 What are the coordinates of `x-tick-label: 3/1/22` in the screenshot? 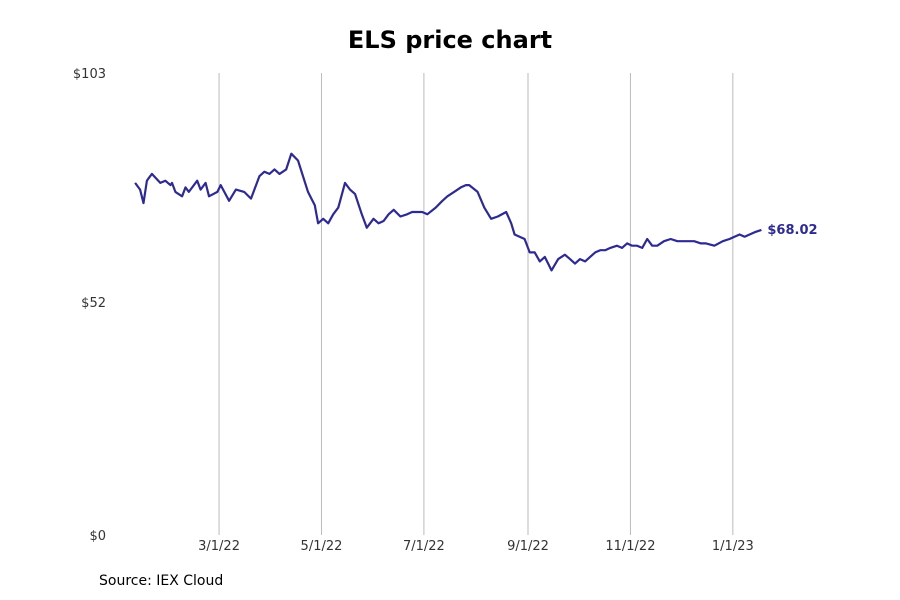 It's located at (219, 546).